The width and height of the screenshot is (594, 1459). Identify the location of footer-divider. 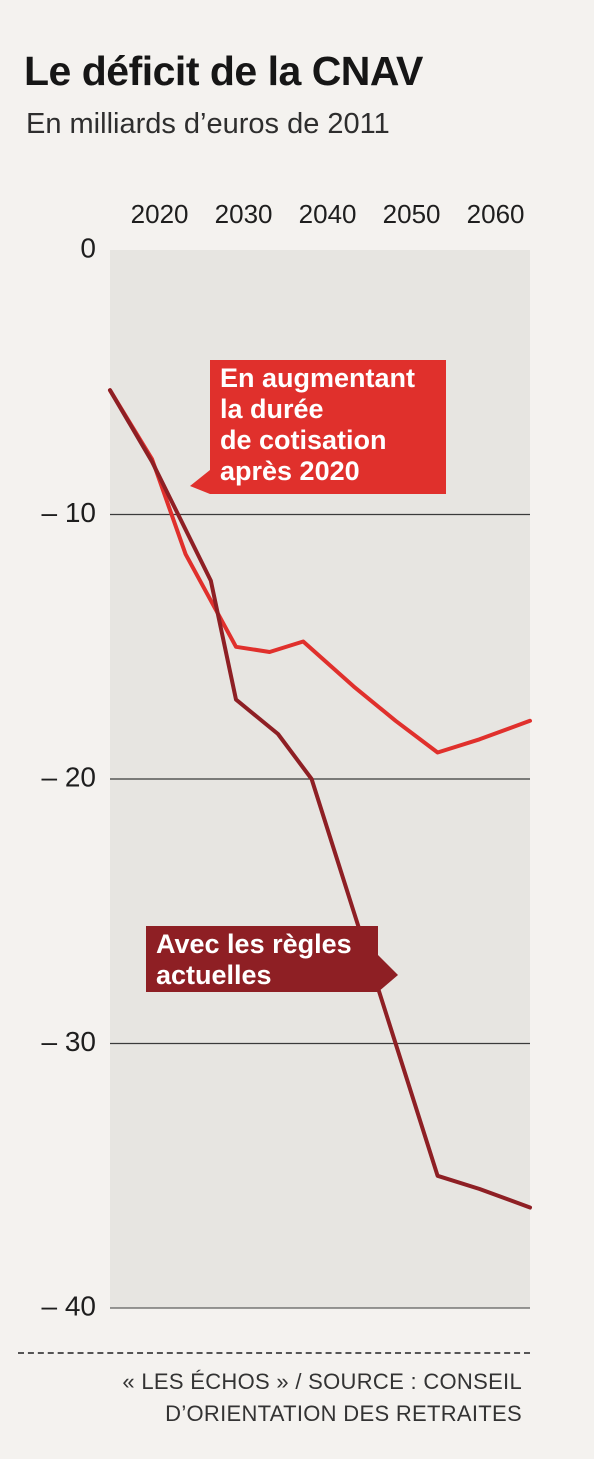
(274, 1353).